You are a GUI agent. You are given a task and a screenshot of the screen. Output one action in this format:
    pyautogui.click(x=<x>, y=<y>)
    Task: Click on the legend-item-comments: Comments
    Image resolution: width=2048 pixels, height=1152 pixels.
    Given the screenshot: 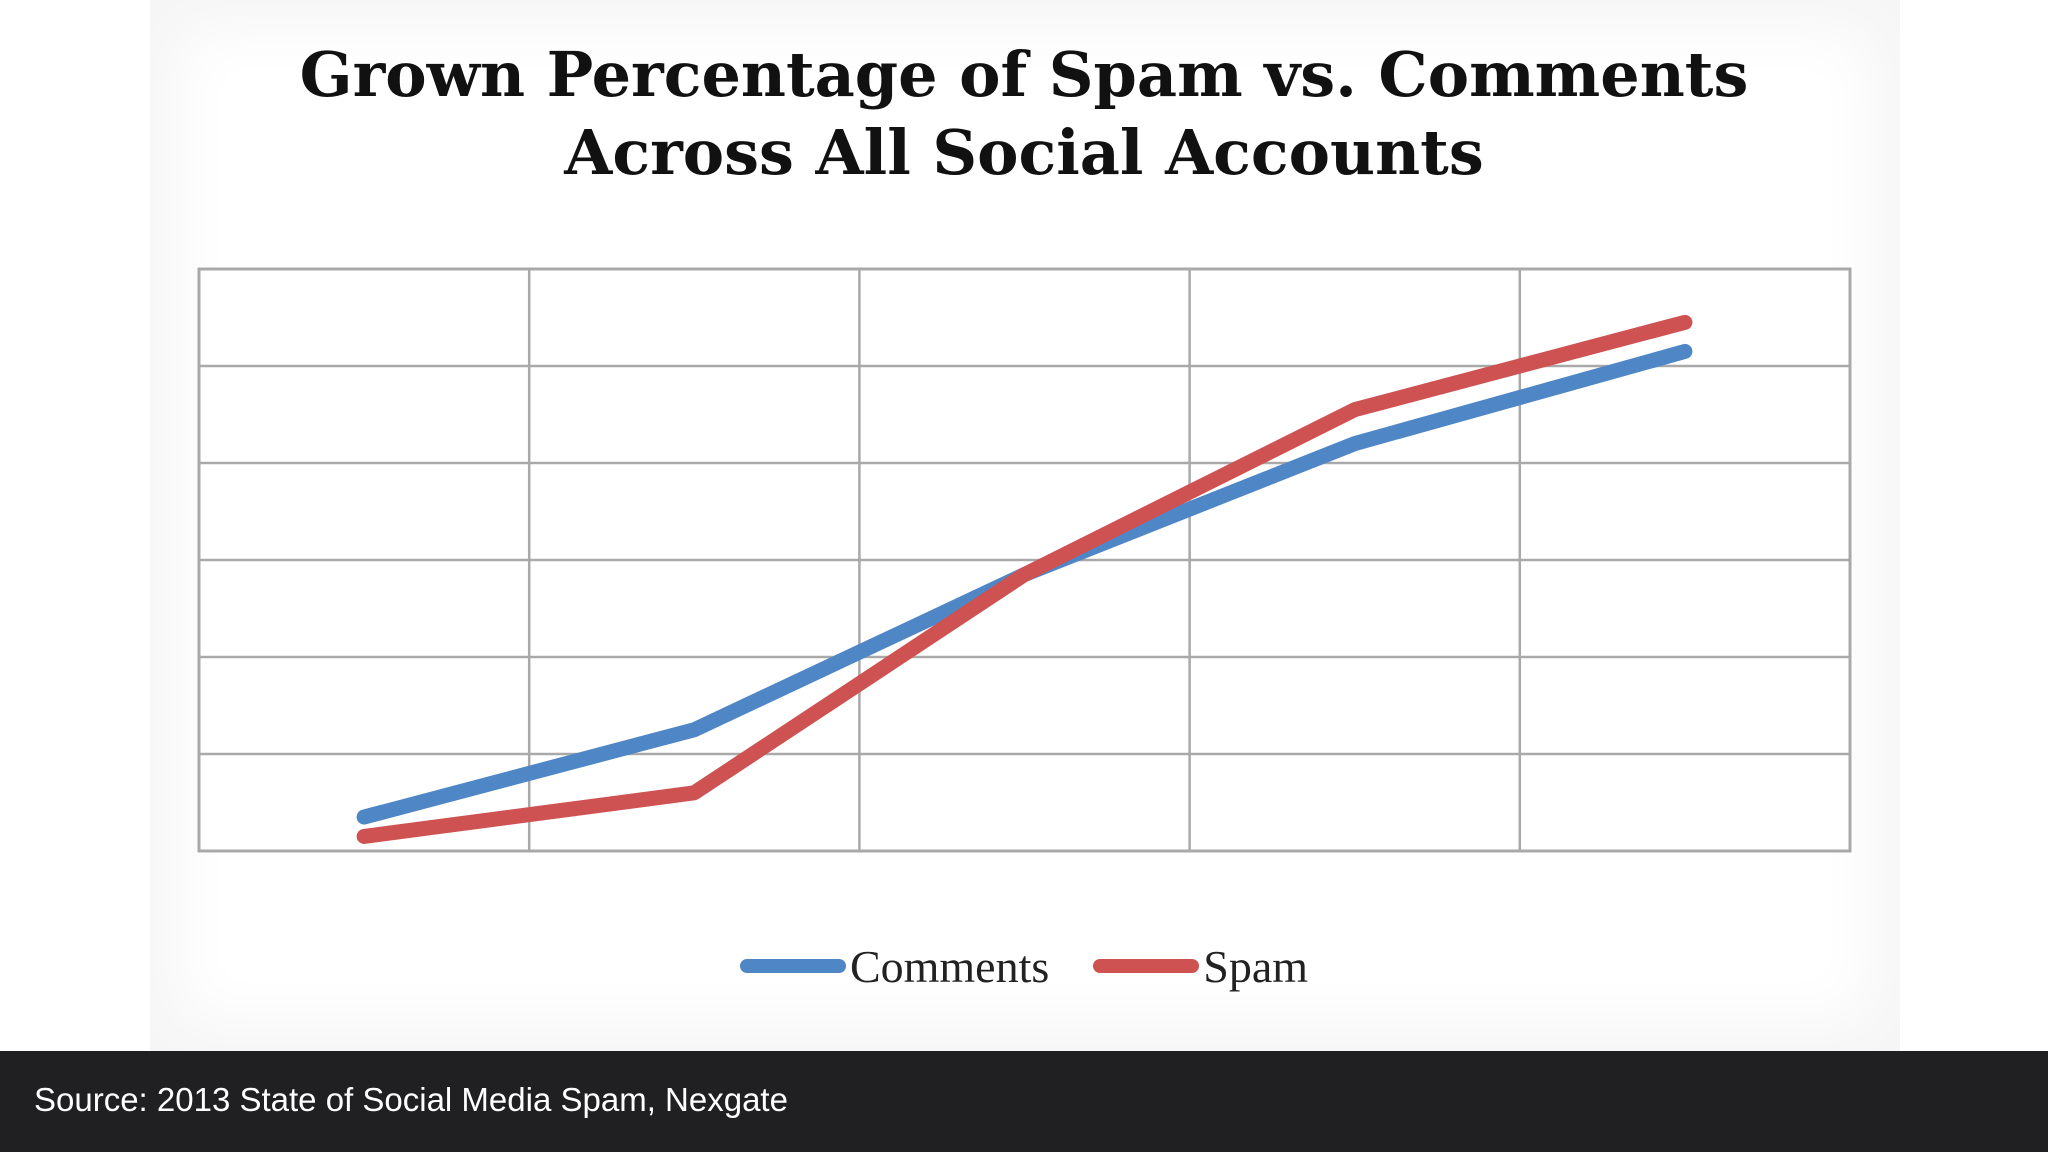 What is the action you would take?
    pyautogui.click(x=894, y=966)
    